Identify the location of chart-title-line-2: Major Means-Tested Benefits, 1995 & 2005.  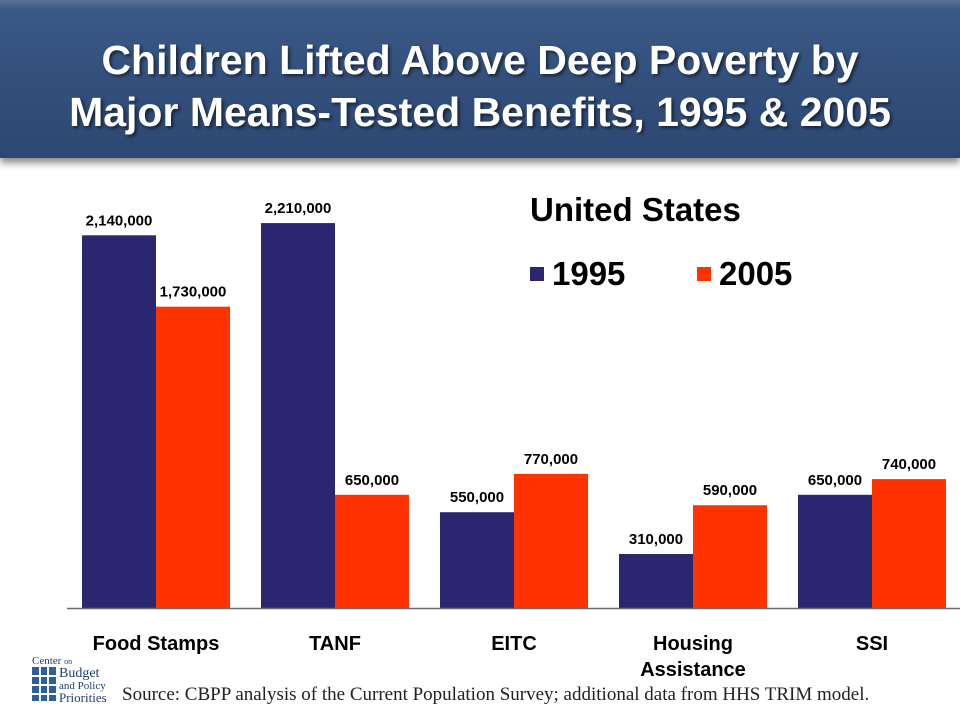
(480, 112).